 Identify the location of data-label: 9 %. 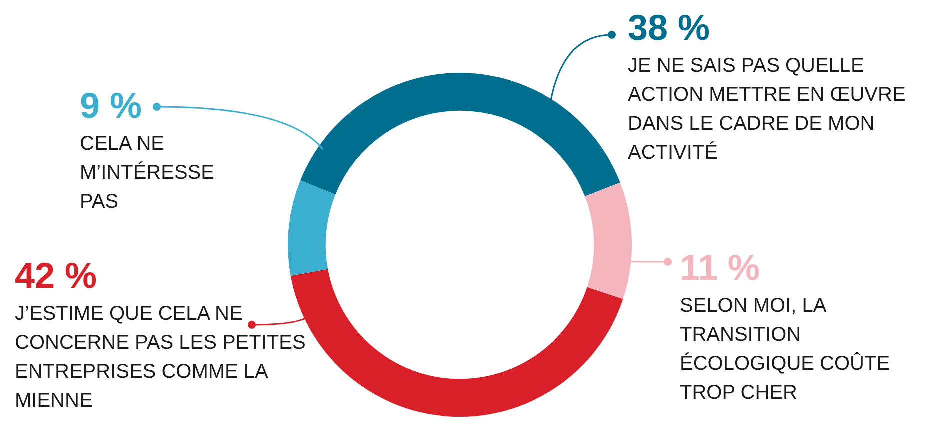
(112, 105).